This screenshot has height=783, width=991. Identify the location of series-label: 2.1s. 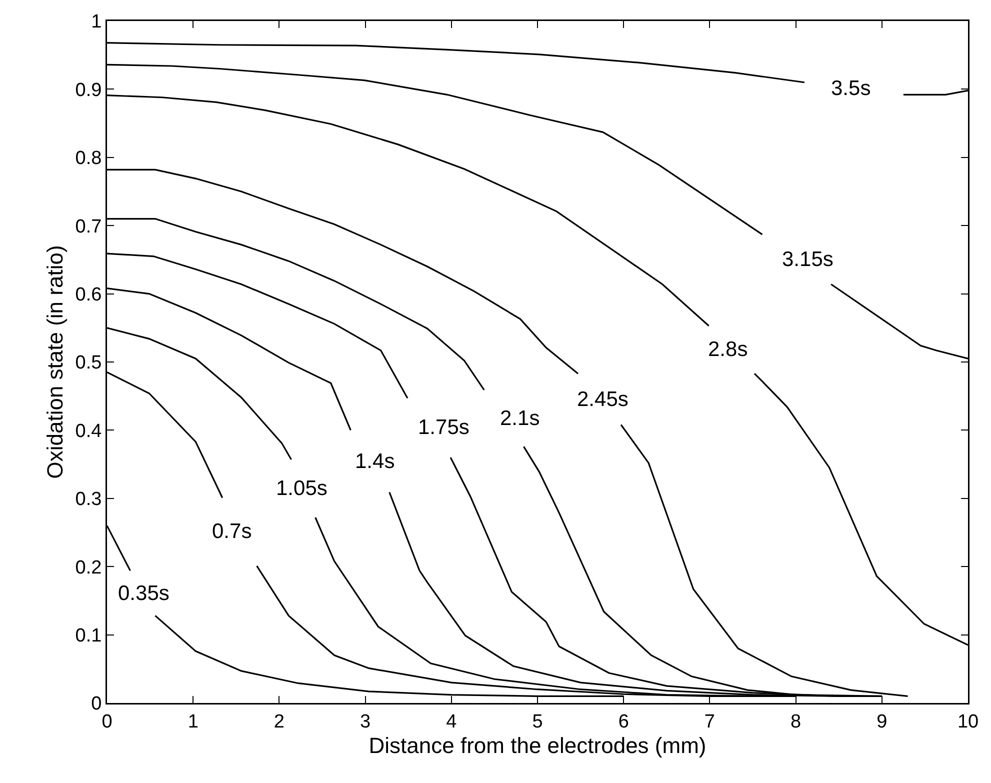
(520, 418).